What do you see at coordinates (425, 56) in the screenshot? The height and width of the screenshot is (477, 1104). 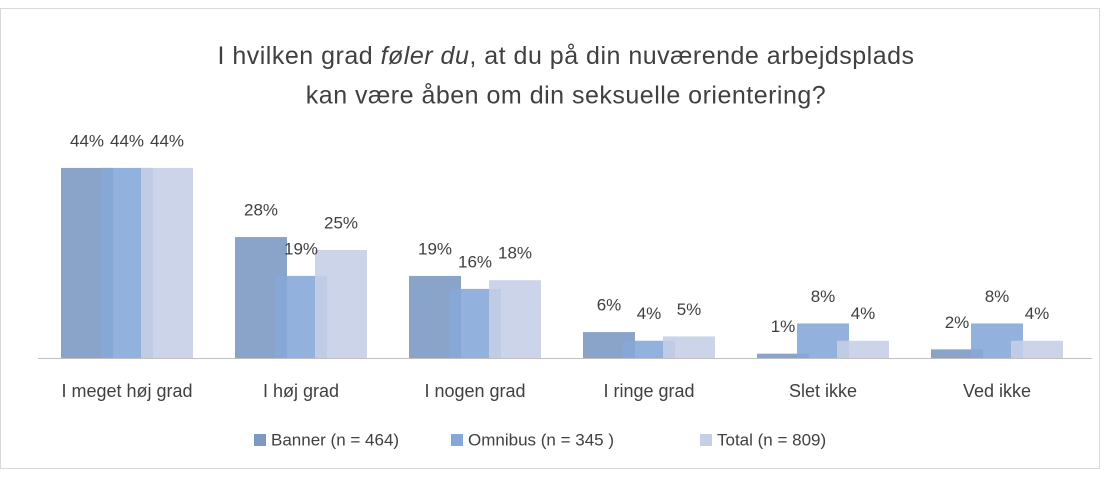 I see `title-emphasis: føler du` at bounding box center [425, 56].